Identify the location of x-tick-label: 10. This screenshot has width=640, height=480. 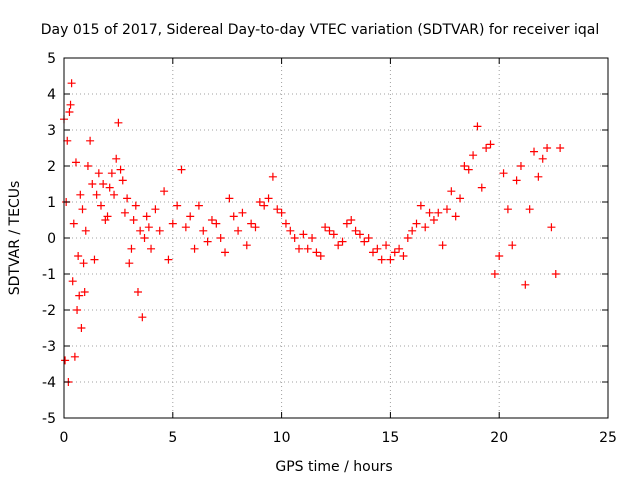
(282, 438).